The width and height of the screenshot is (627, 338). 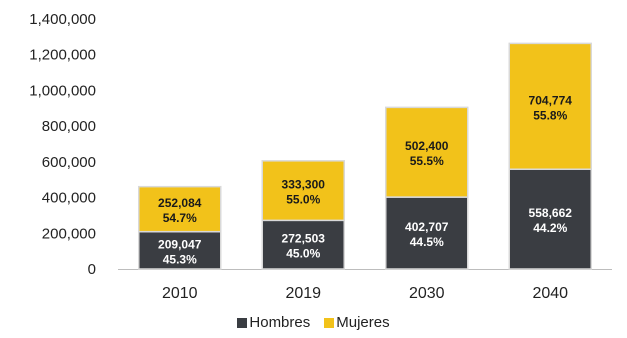 I want to click on data-label-percent: 55.5%, so click(x=427, y=161).